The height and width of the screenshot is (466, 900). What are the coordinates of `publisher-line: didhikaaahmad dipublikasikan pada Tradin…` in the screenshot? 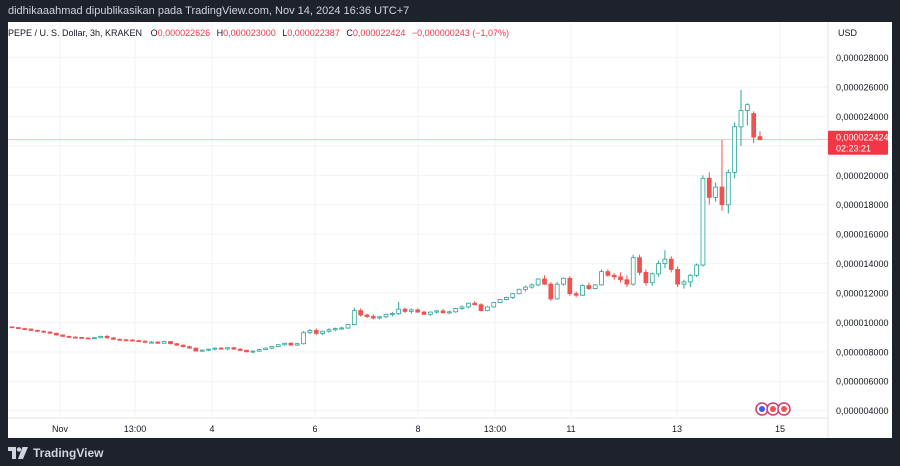 It's located at (450, 11).